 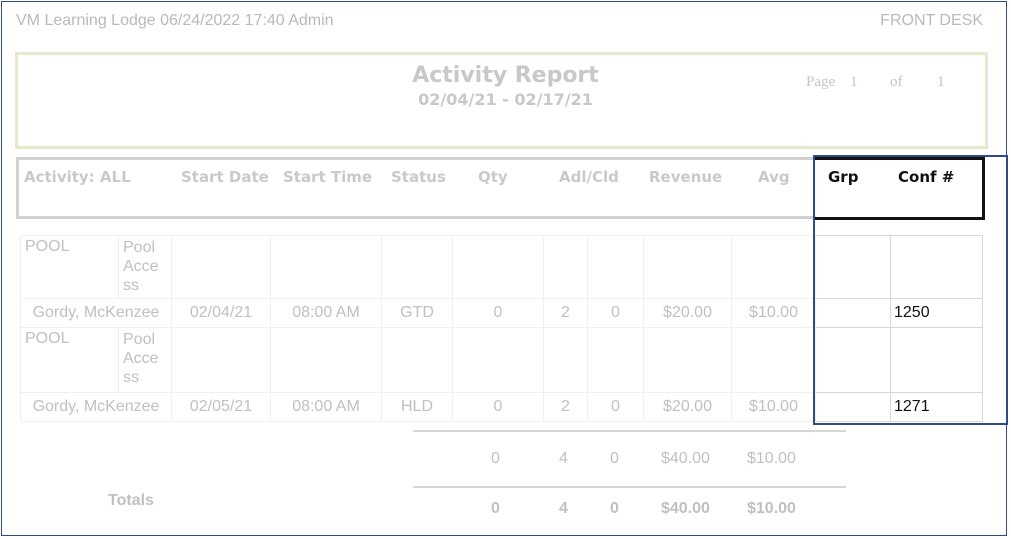 I want to click on start-date: 02/05/21, so click(x=221, y=407).